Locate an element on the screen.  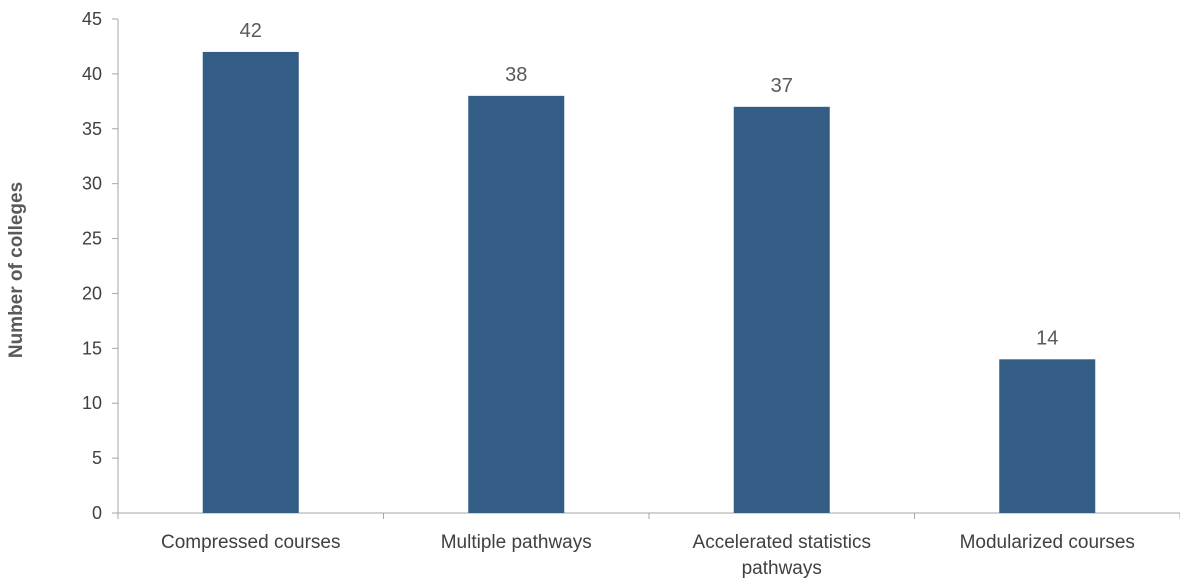
y-tick-label: 40 is located at coordinates (92, 74).